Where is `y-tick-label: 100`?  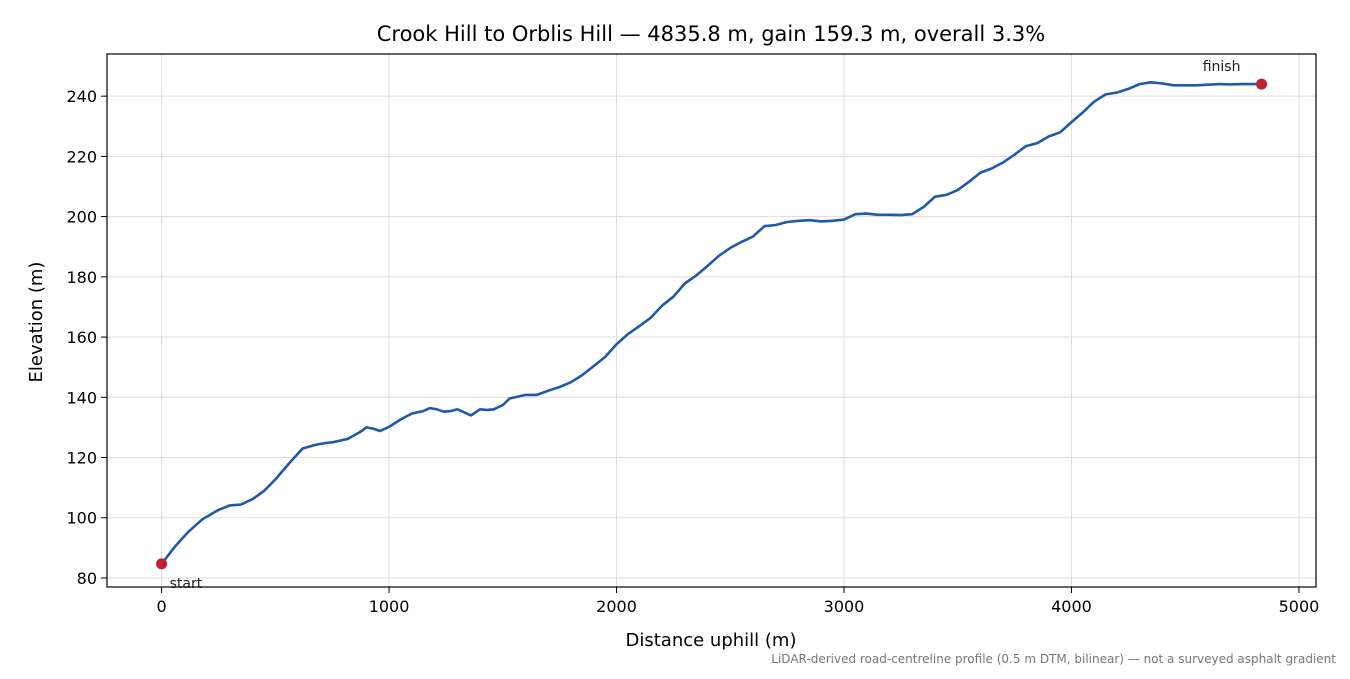
y-tick-label: 100 is located at coordinates (81, 518).